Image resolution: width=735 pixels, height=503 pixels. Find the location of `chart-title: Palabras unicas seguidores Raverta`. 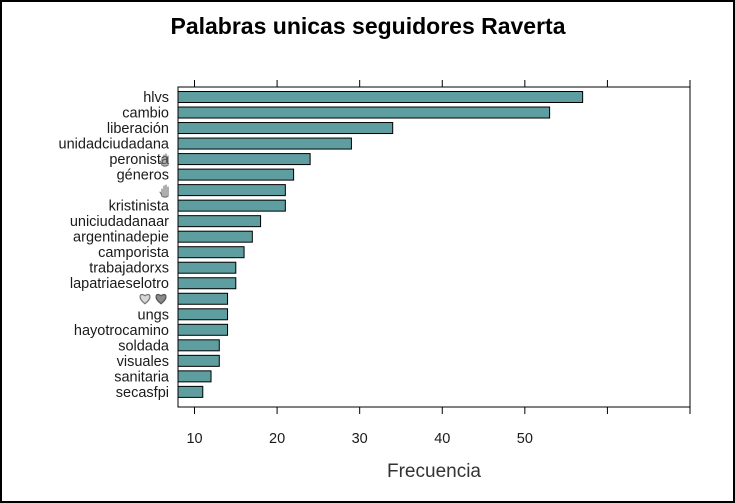

chart-title: Palabras unicas seguidores Raverta is located at coordinates (367, 26).